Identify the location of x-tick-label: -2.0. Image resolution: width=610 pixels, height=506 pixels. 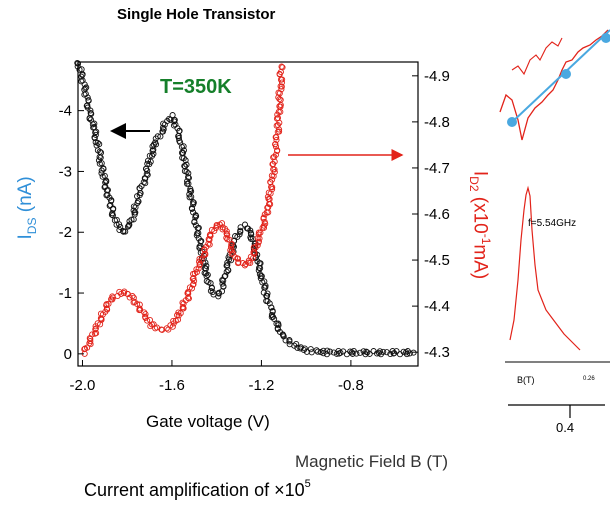
(83, 385).